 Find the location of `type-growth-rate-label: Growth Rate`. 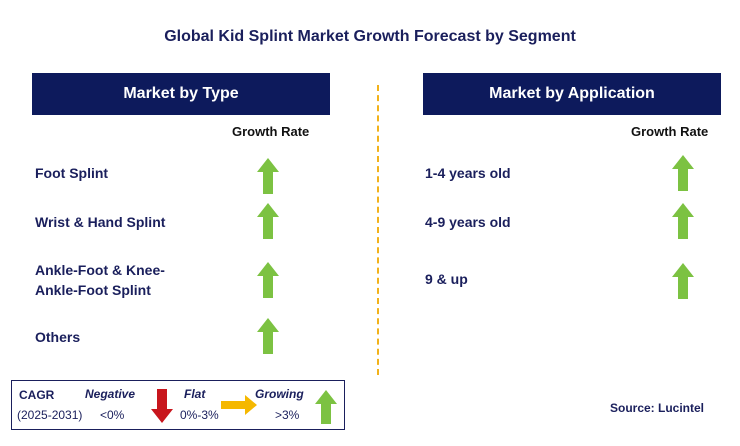

type-growth-rate-label: Growth Rate is located at coordinates (271, 131).